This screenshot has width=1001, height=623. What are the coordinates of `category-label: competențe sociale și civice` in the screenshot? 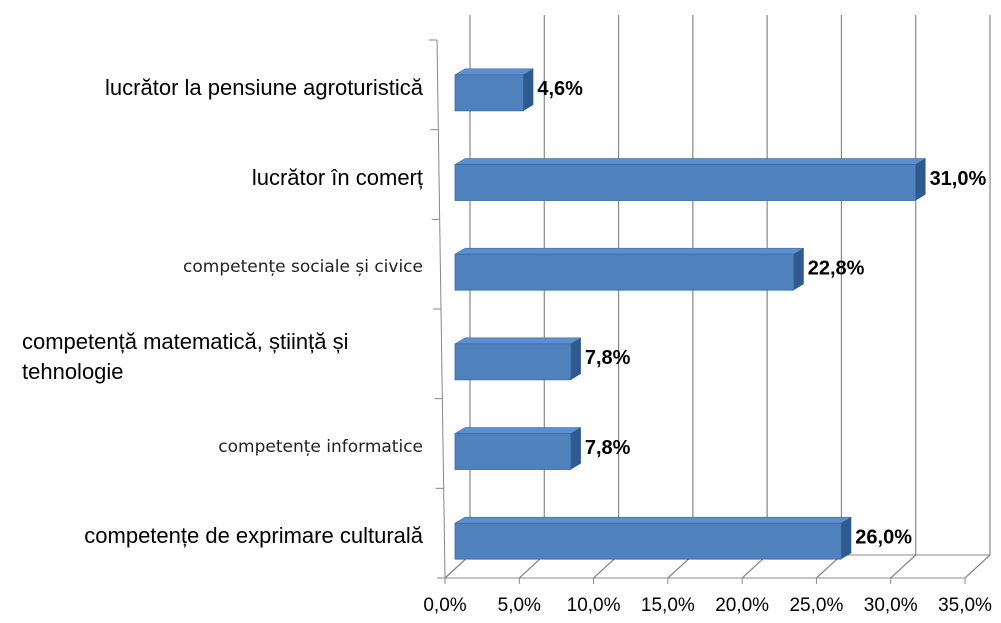 It's located at (303, 267).